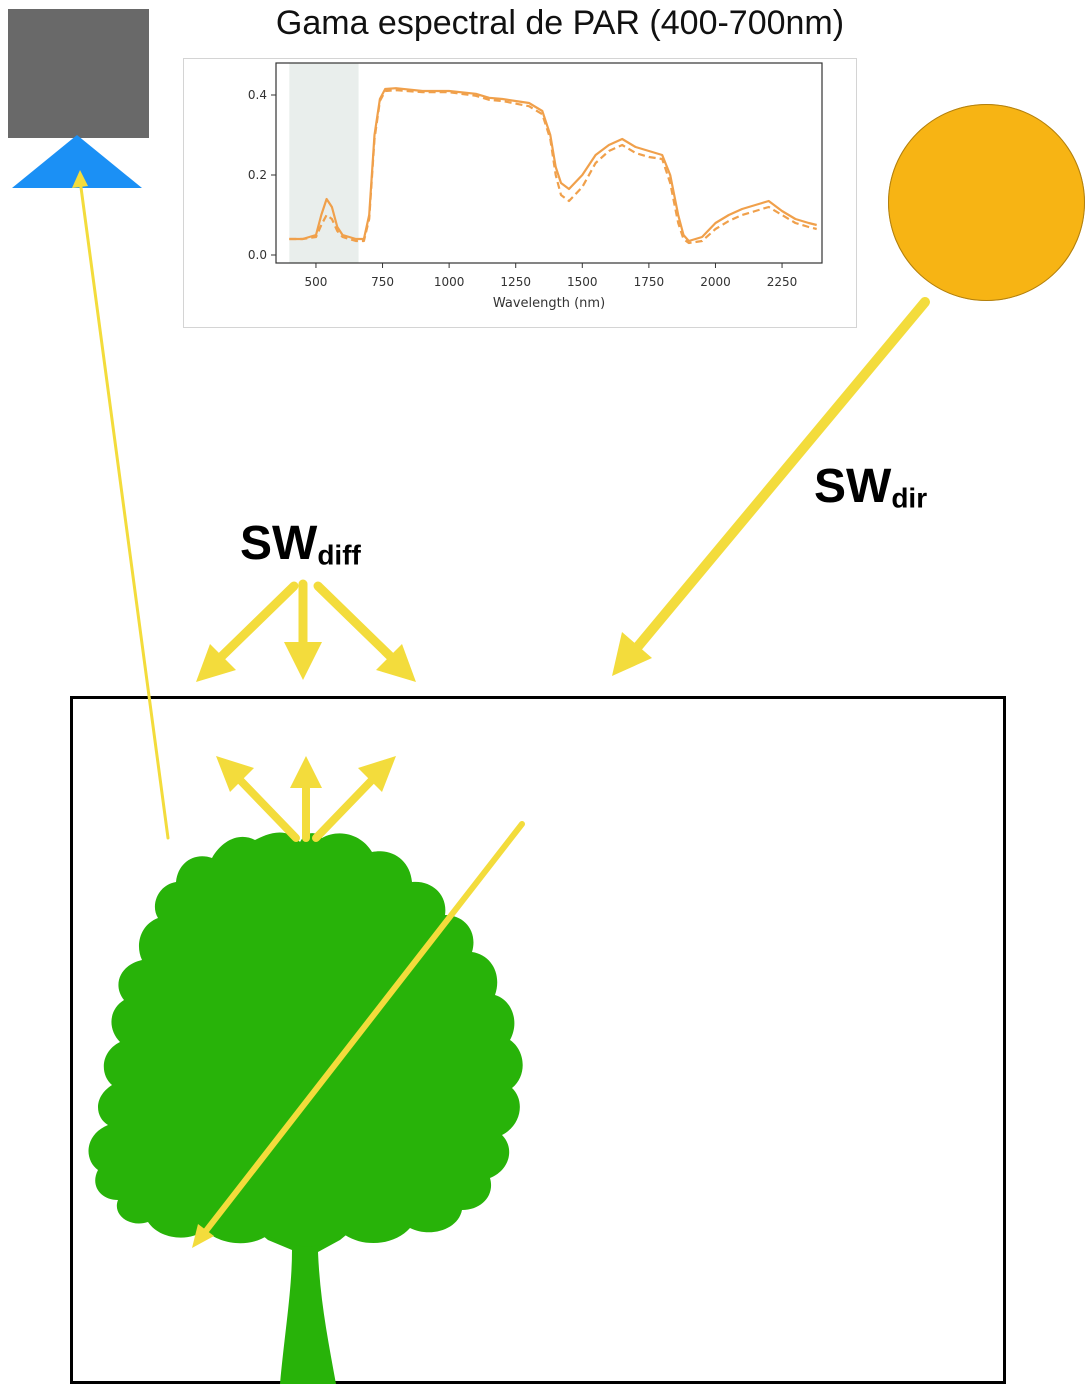 The width and height of the screenshot is (1088, 1387). I want to click on scatter-ray-left, so click(268, 809).